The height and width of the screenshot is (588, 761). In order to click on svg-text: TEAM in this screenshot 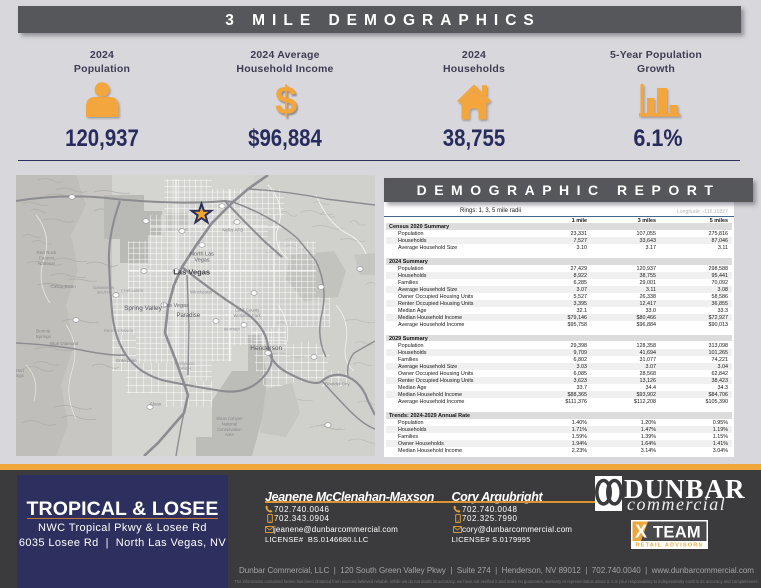, I will do `click(677, 532)`.